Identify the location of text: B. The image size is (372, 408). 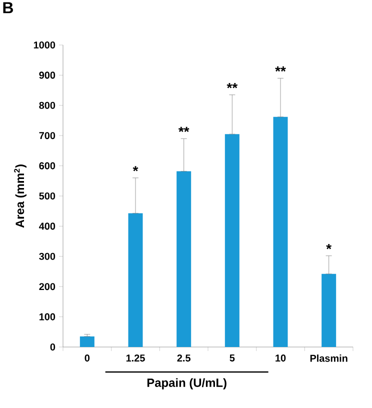
(8, 8).